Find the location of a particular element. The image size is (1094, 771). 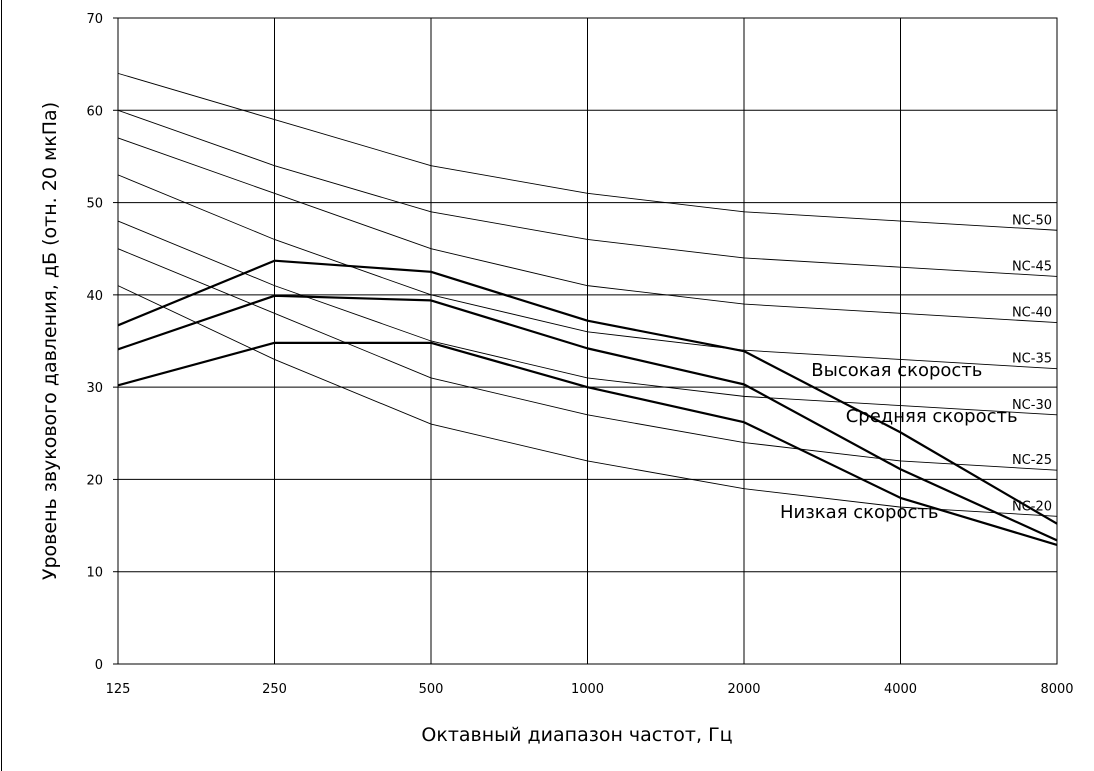

speed-label-1: Средняя скорость is located at coordinates (932, 416).